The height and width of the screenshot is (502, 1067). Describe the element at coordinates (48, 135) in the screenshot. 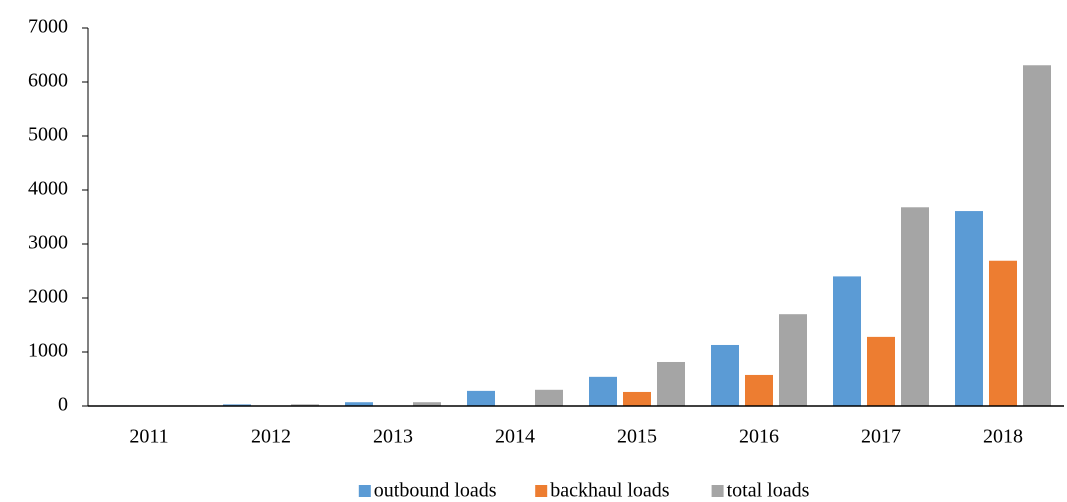

I see `y-tick-label: 5000` at that location.